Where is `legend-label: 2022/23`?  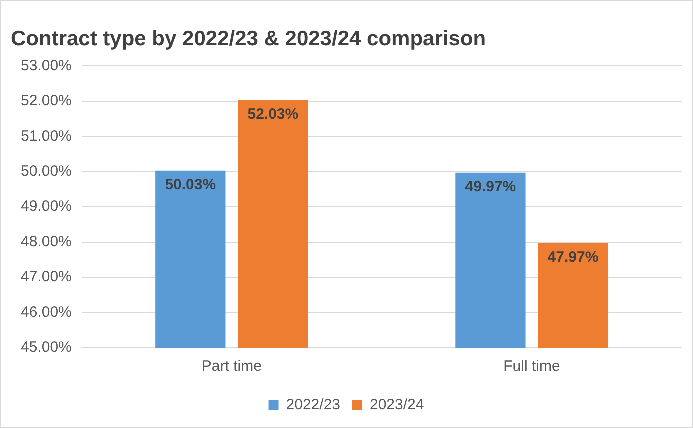 legend-label: 2022/23 is located at coordinates (313, 405).